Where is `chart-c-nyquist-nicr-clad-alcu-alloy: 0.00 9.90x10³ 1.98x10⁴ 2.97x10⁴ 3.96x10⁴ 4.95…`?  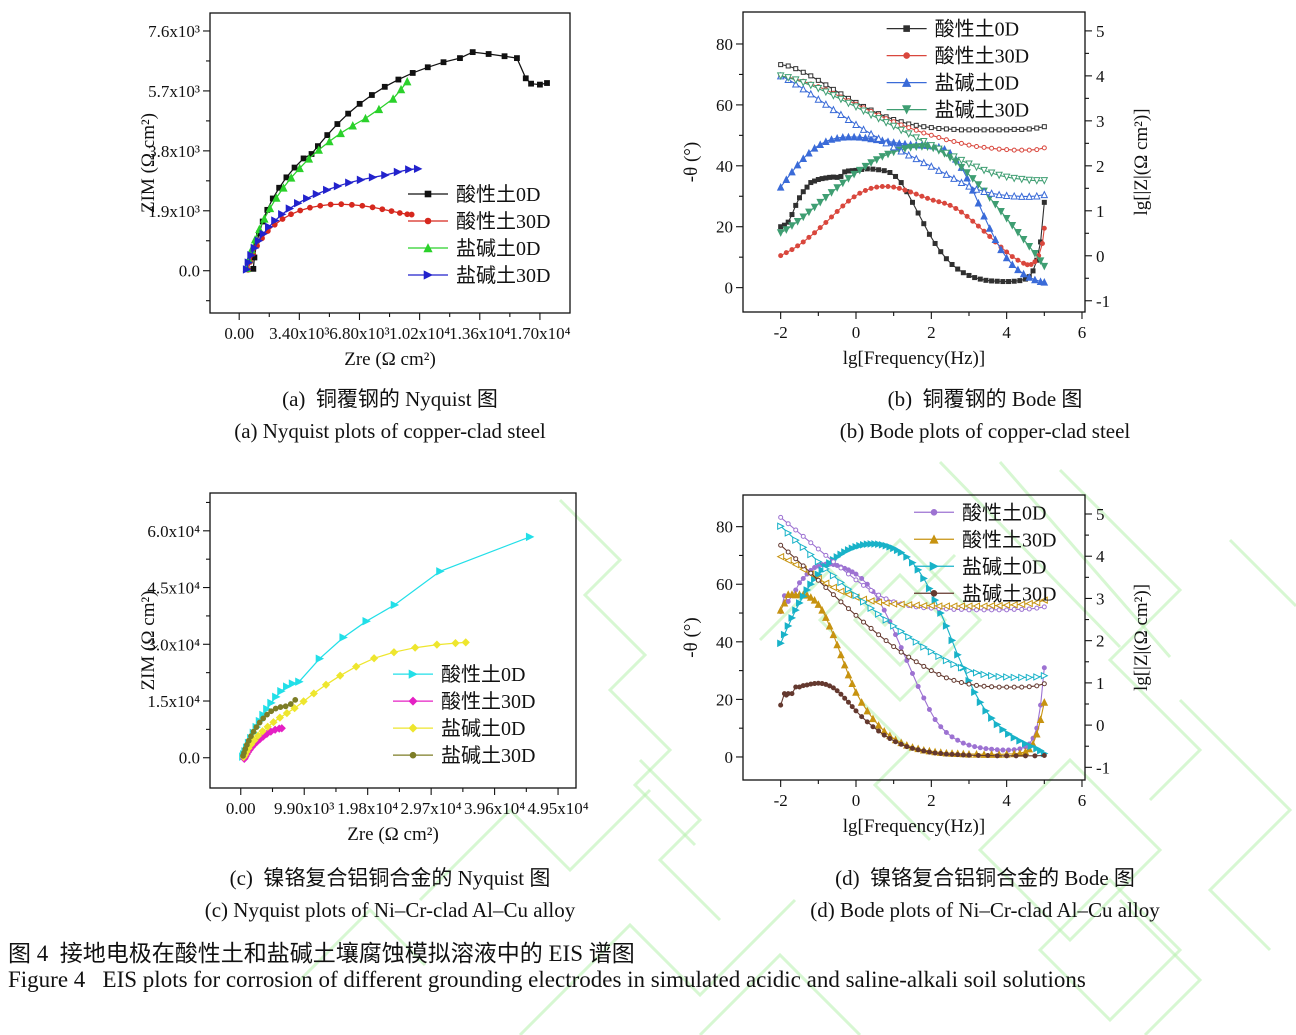
chart-c-nyquist-nicr-clad-alcu-alloy: 0.00 9.90x10³ 1.98x10⁴ 2.97x10⁴ 3.96x10⁴ 4.95… is located at coordinates (363, 668).